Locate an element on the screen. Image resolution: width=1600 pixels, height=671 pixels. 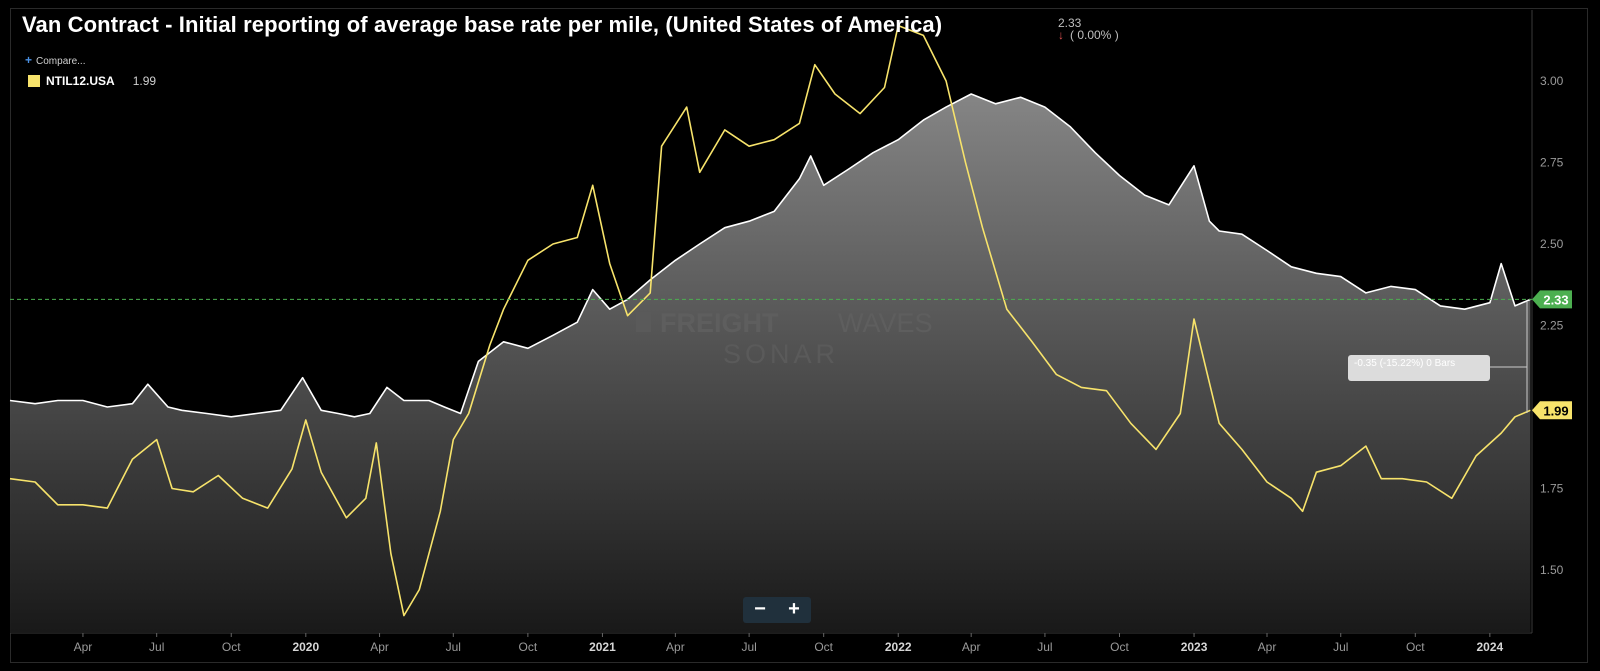
last-value-tag-label: 2.33 is located at coordinates (1555, 299).